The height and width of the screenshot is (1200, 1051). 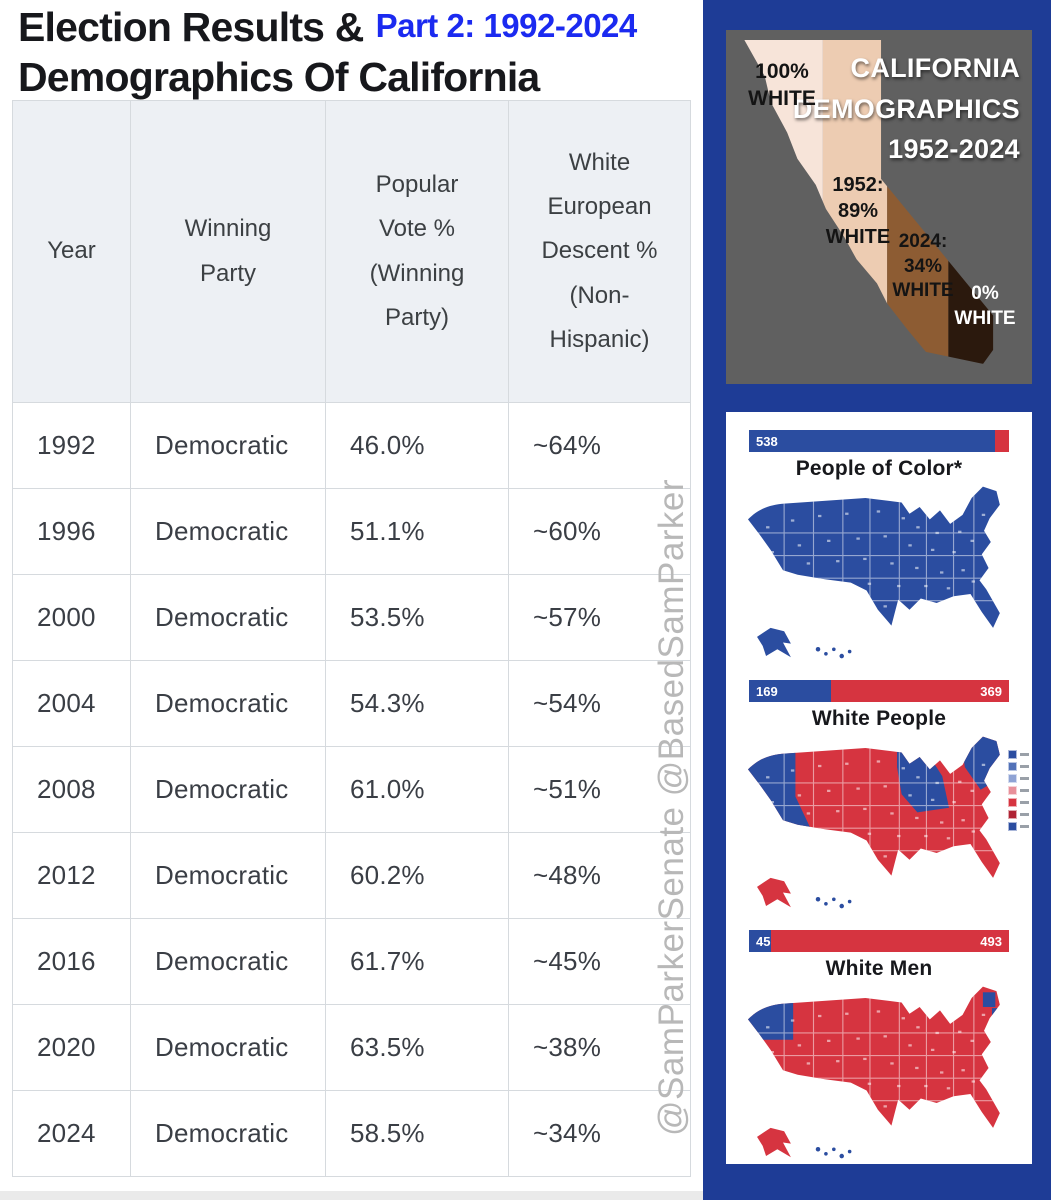 What do you see at coordinates (599, 531) in the screenshot?
I see `white-pct-cell: ~60%` at bounding box center [599, 531].